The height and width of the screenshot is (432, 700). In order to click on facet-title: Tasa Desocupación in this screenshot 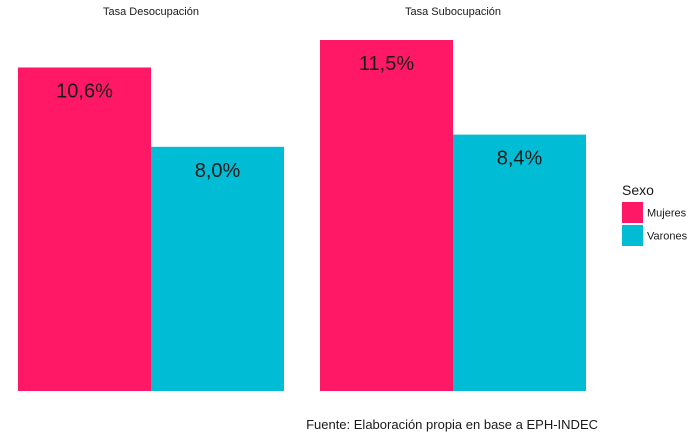, I will do `click(151, 12)`.